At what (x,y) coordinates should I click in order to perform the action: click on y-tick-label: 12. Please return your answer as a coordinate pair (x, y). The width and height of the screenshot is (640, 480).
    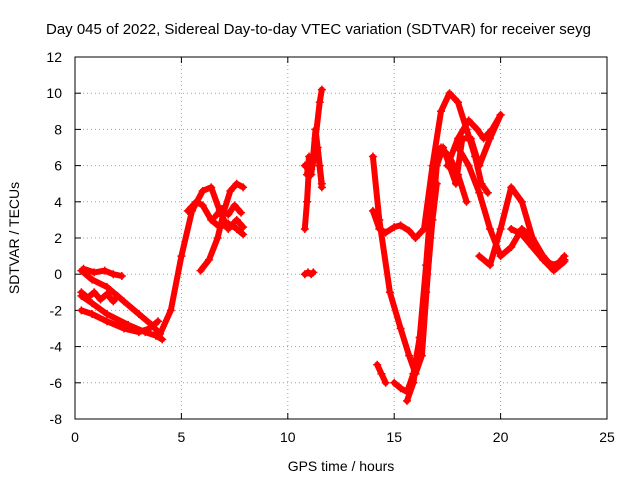
    Looking at the image, I should click on (54, 57).